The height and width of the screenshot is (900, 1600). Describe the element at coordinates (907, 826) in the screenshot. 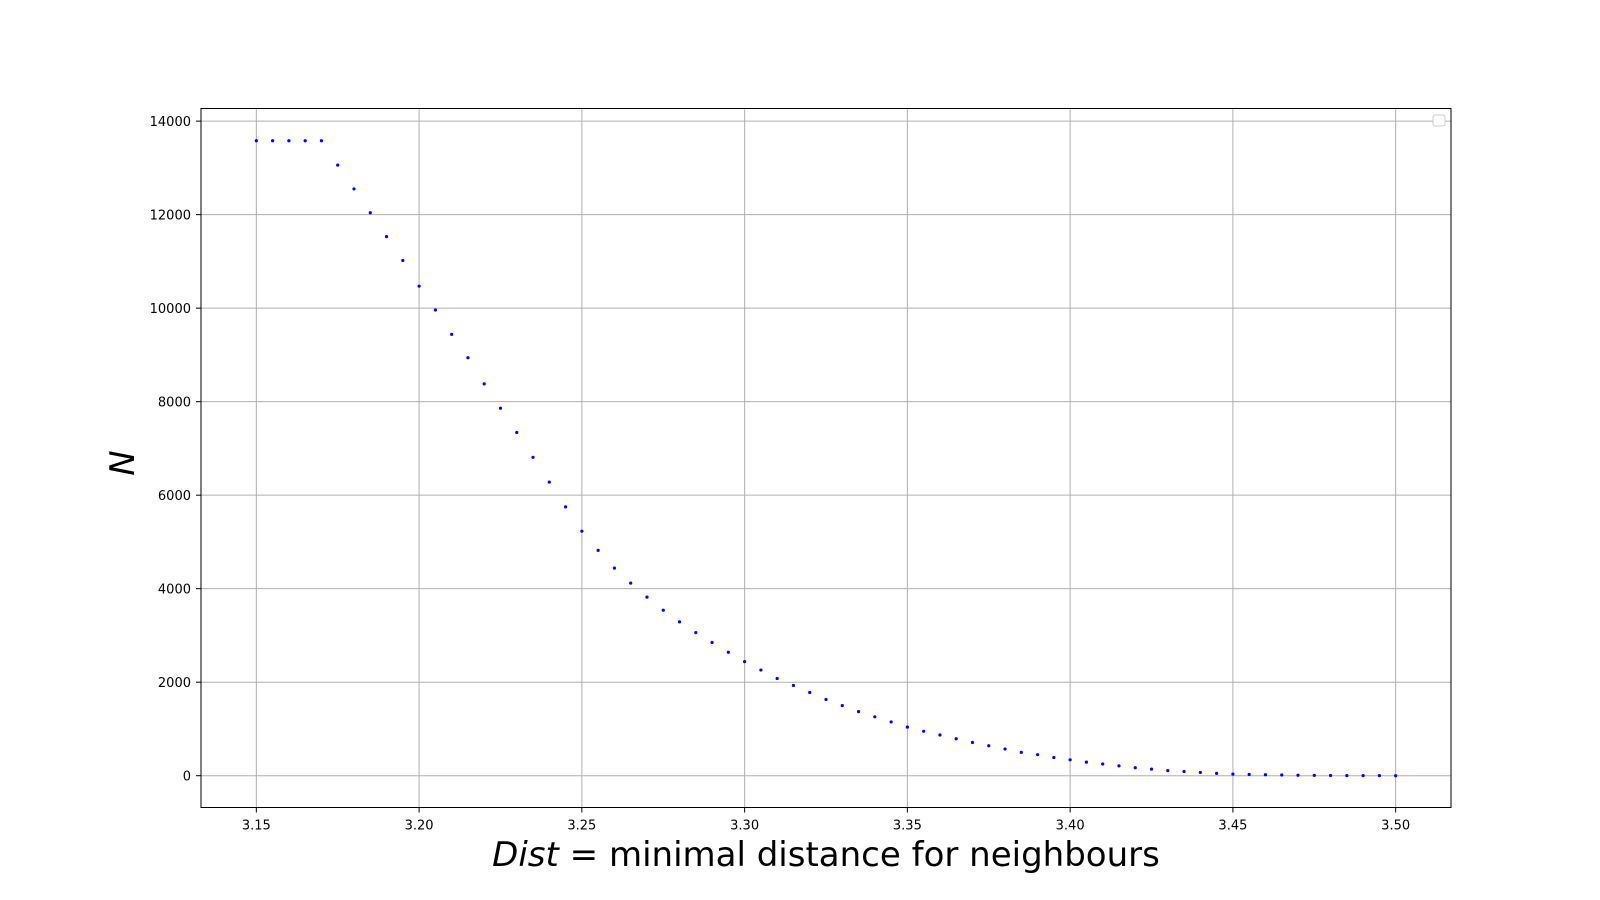

I see `x-tick-label: 3.35` at that location.